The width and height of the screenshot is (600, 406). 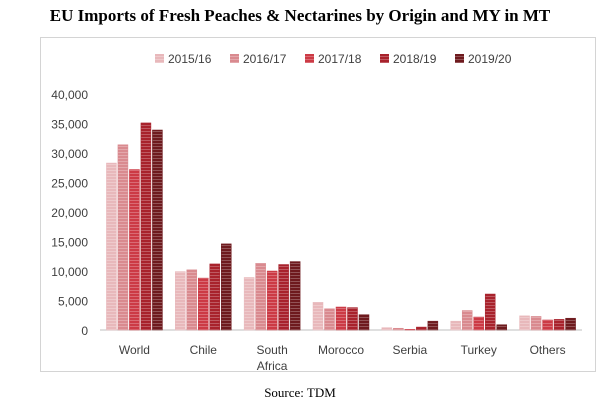 I want to click on x-tick-label: Serbia, so click(x=410, y=350).